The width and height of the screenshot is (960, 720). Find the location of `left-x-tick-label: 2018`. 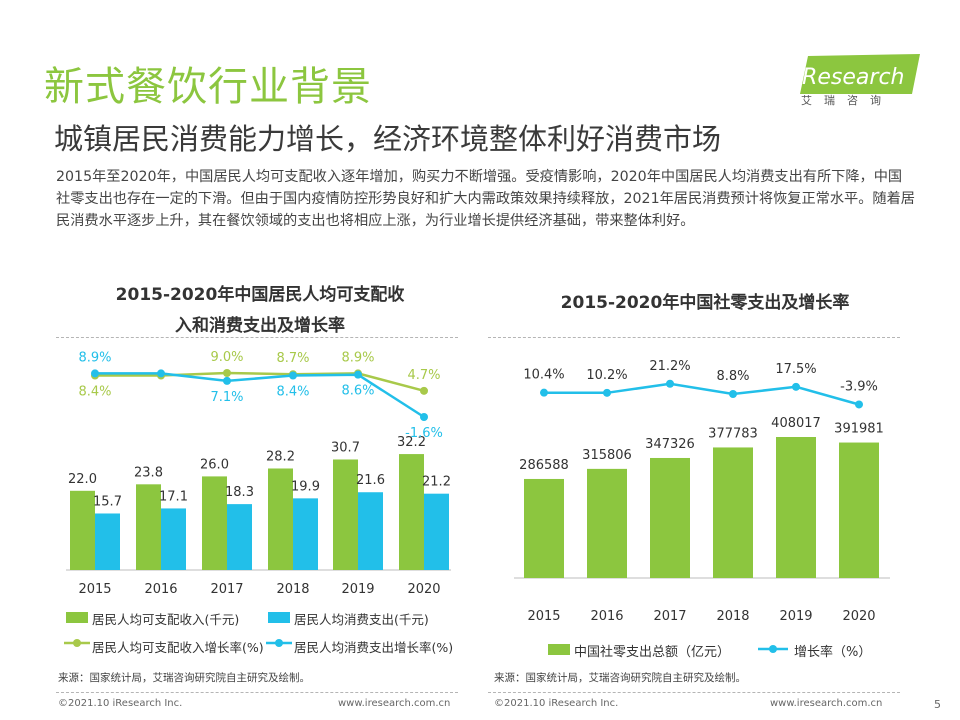

left-x-tick-label: 2018 is located at coordinates (292, 589).